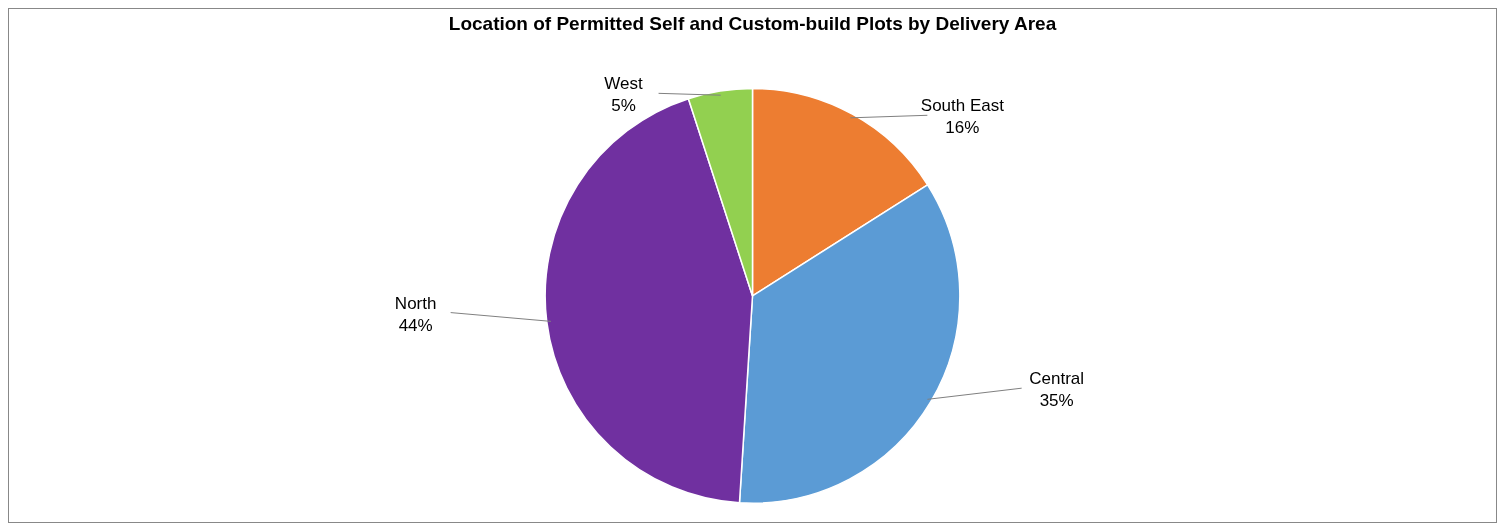  Describe the element at coordinates (962, 106) in the screenshot. I see `slice-label: South East` at that location.